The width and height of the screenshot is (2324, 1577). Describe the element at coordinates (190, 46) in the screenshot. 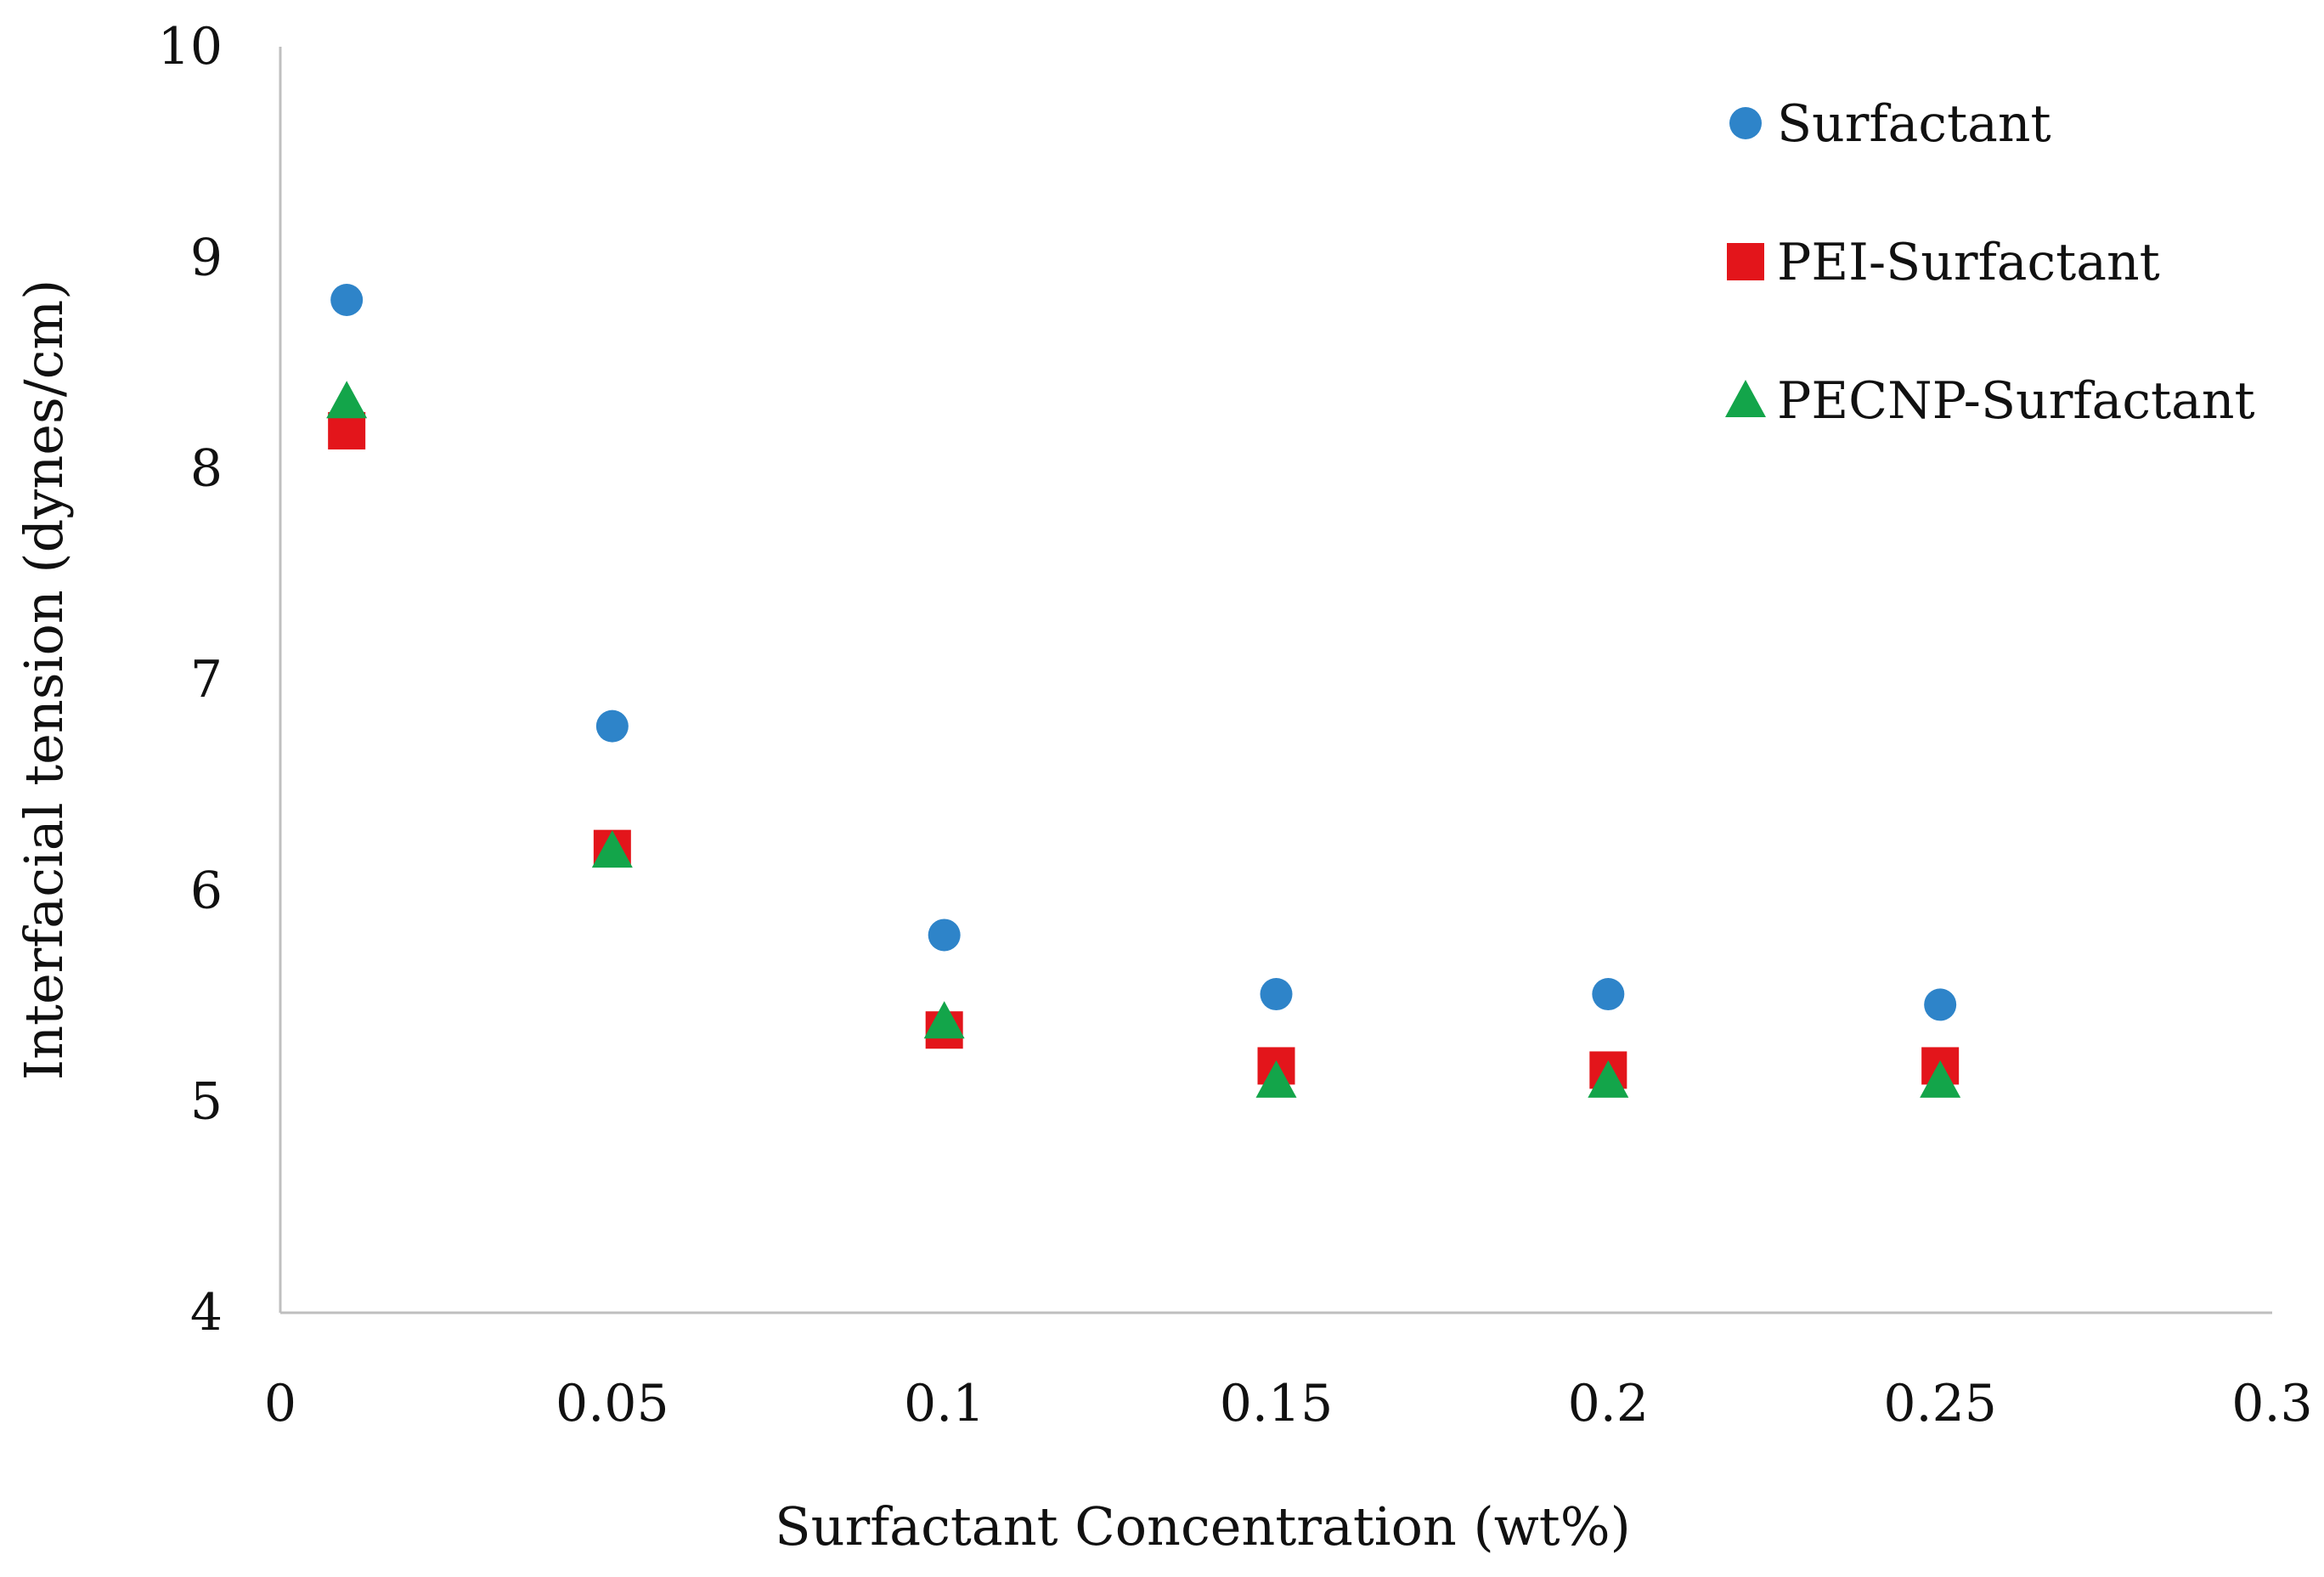

I see `y-tick-label: 10` at that location.